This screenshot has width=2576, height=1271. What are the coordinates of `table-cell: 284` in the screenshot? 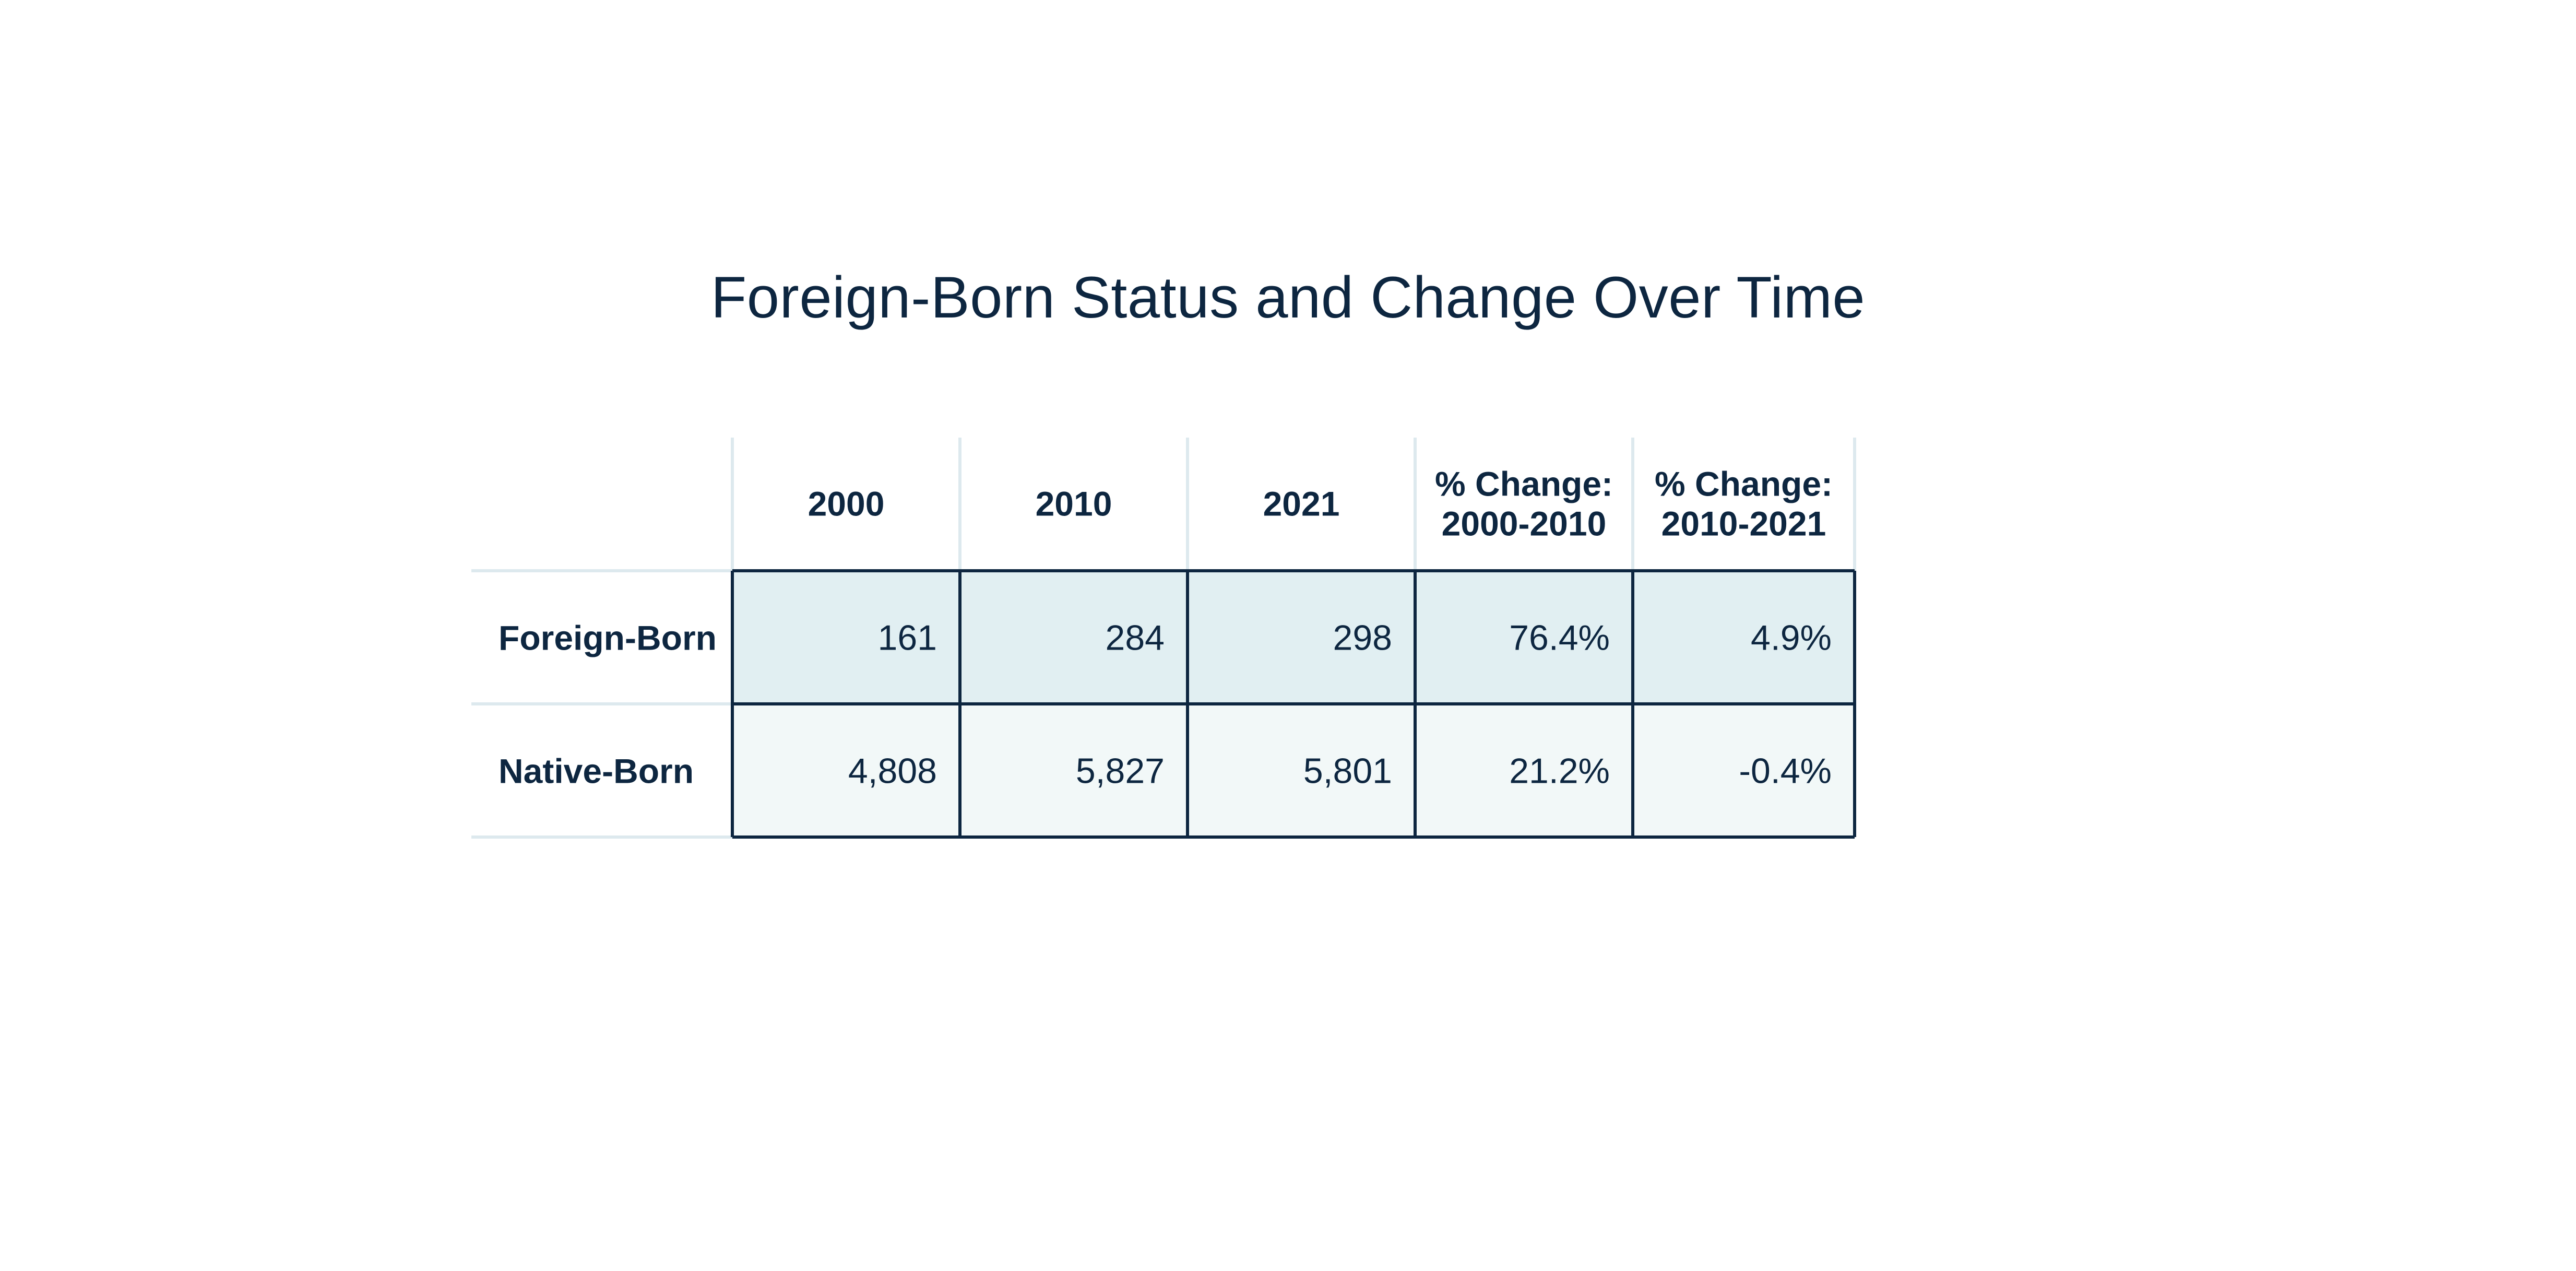 It's located at (1135, 638).